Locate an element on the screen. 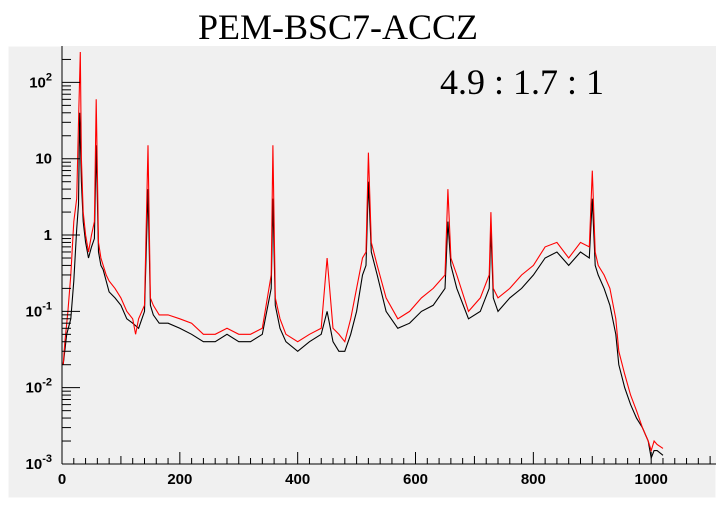 The height and width of the screenshot is (506, 724). x-tick-label: 600 is located at coordinates (415, 479).